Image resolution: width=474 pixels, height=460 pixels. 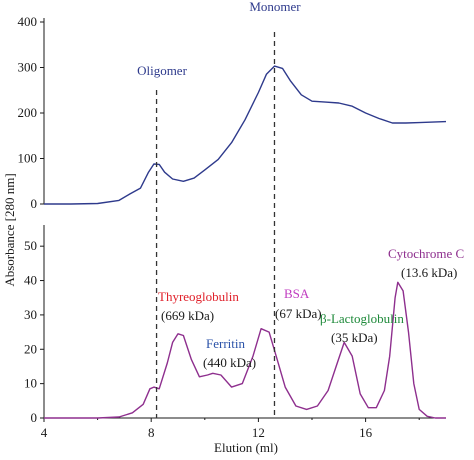 I want to click on peak-annotation-label: Oligomer, so click(x=162, y=70).